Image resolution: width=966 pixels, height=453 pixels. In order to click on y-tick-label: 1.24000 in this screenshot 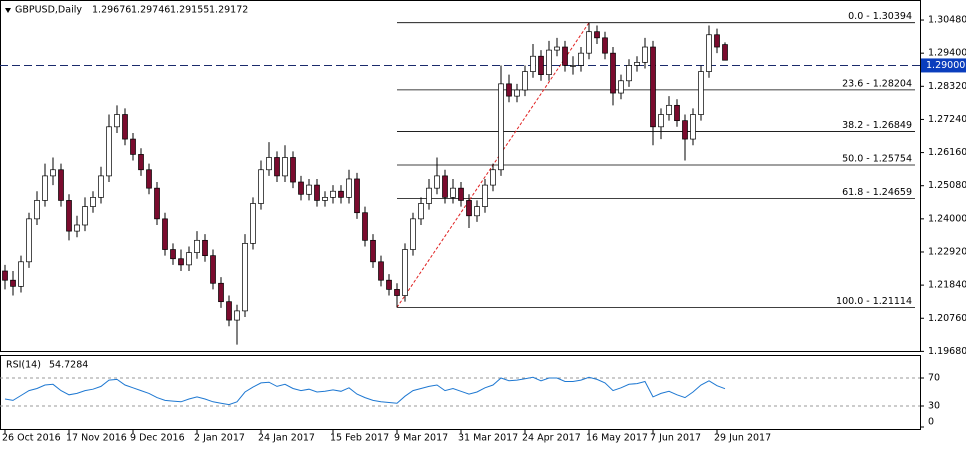, I will do `click(947, 218)`.